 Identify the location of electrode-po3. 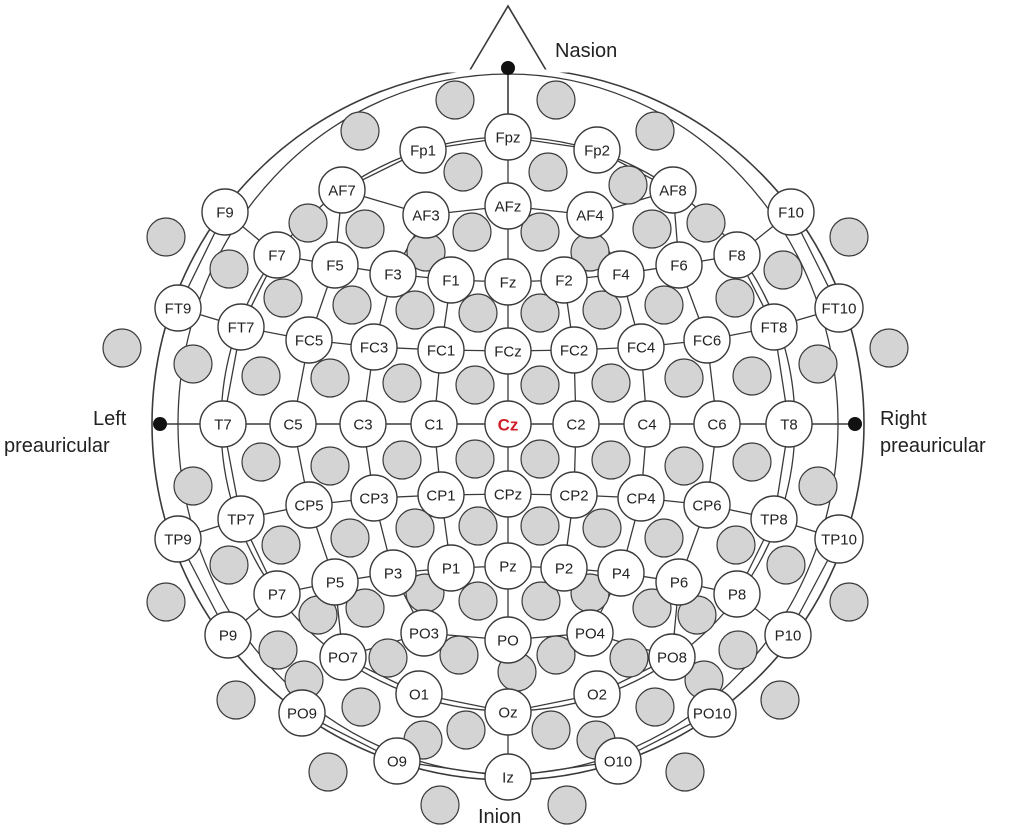
(424, 633).